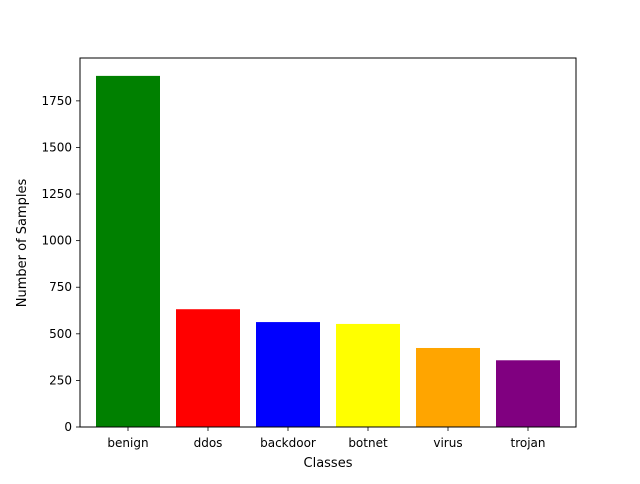 This screenshot has height=484, width=640. I want to click on x-tick-label-virus: virus, so click(447, 443).